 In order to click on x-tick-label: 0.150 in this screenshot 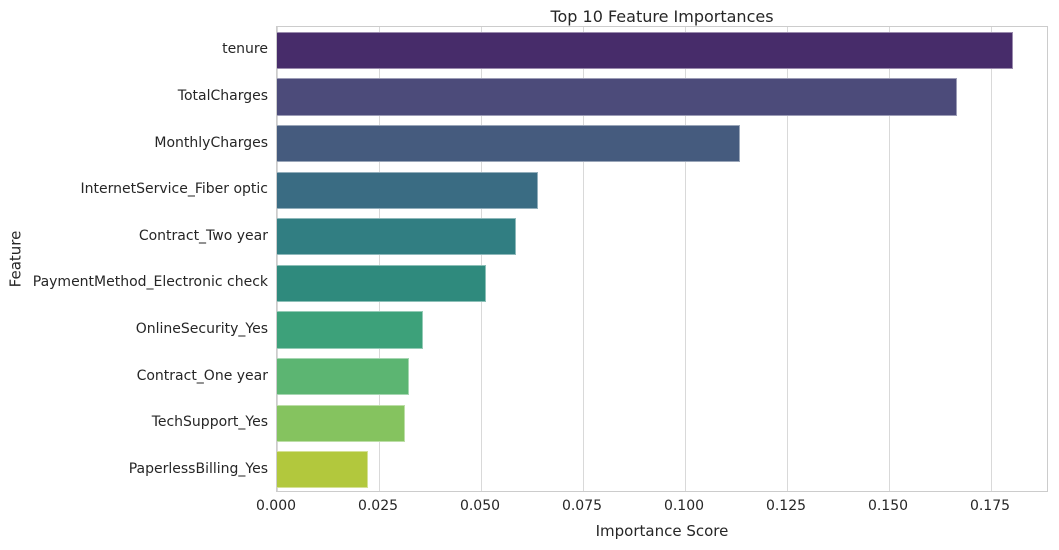, I will do `click(888, 506)`.